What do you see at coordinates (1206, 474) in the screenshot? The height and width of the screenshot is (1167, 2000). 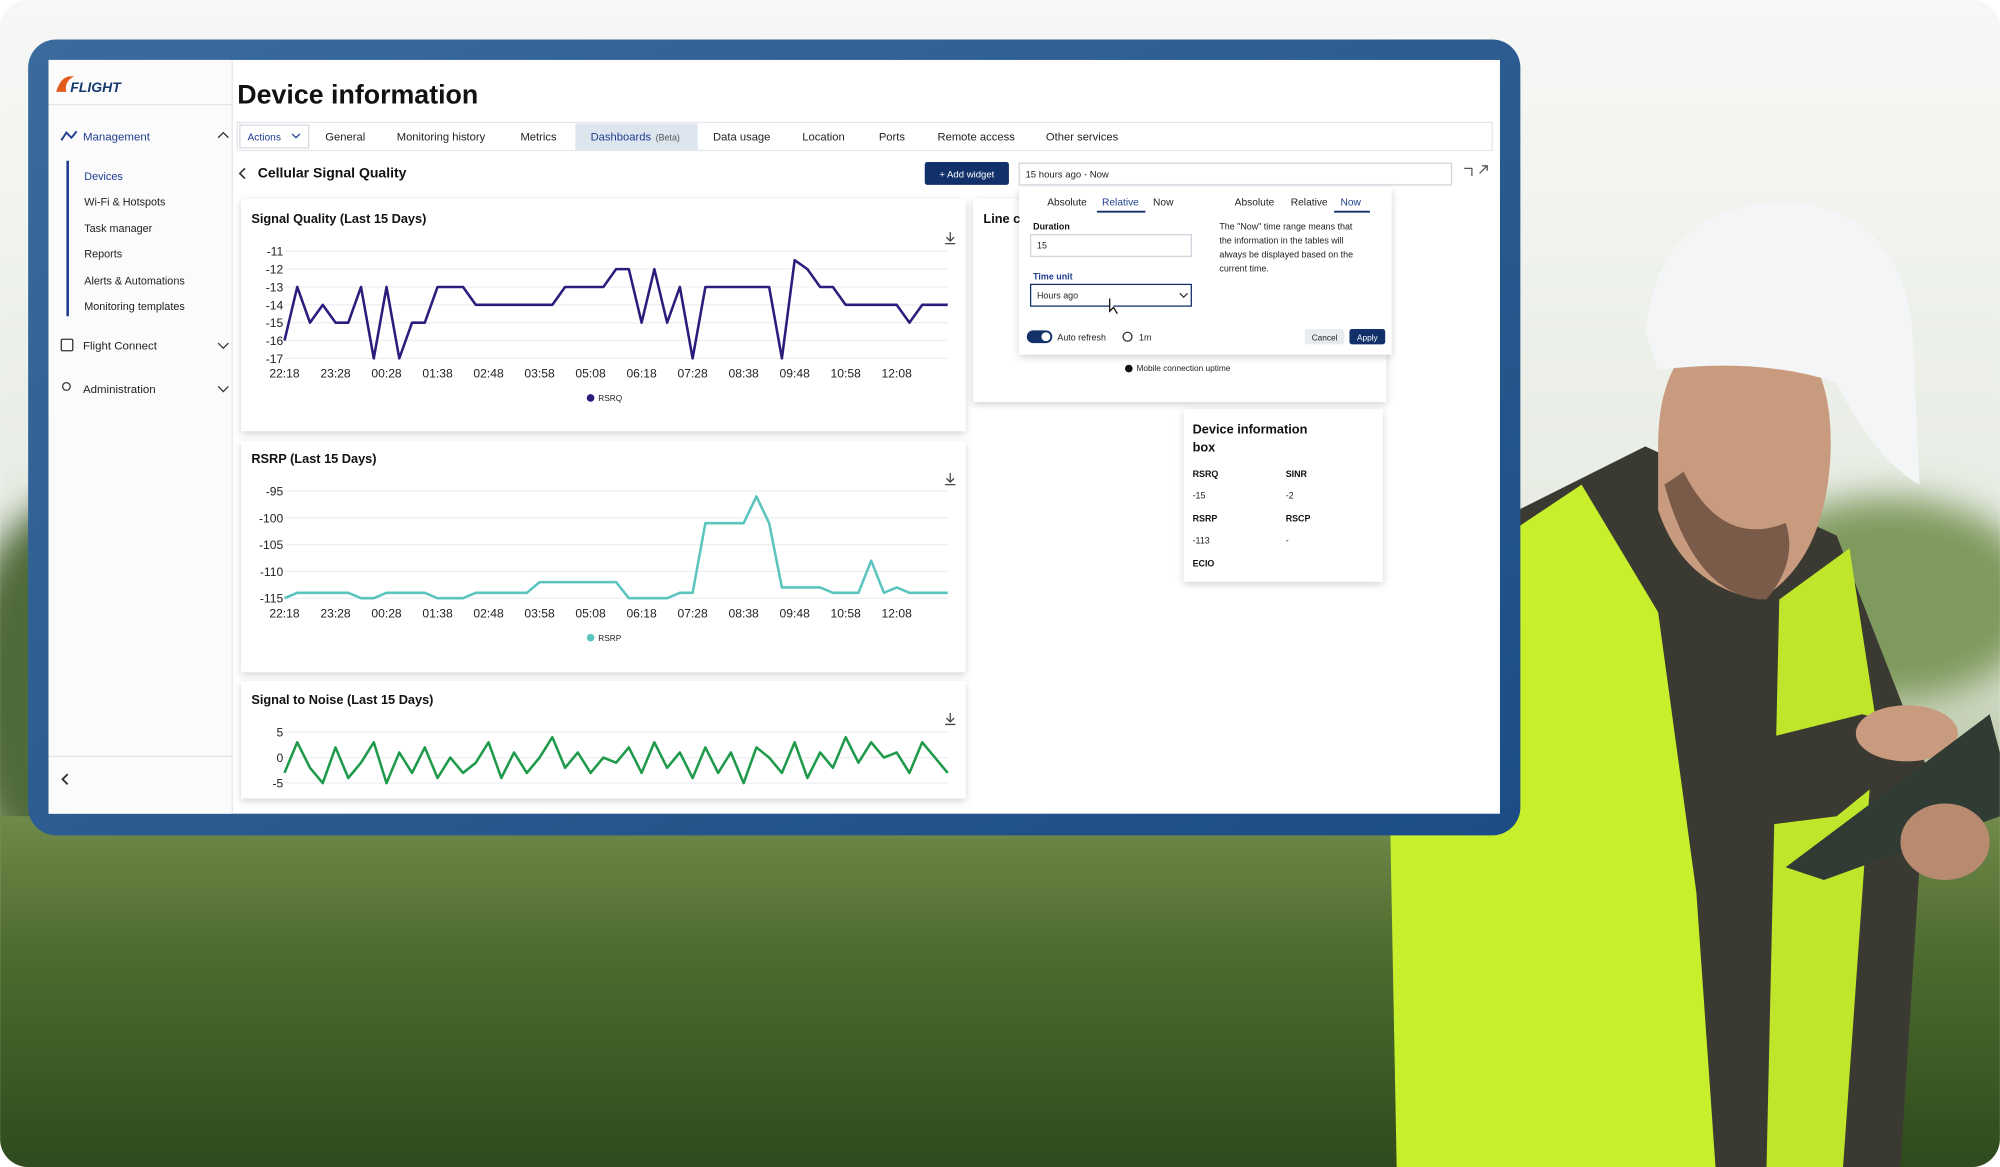 I see `field-label: RSRQ` at bounding box center [1206, 474].